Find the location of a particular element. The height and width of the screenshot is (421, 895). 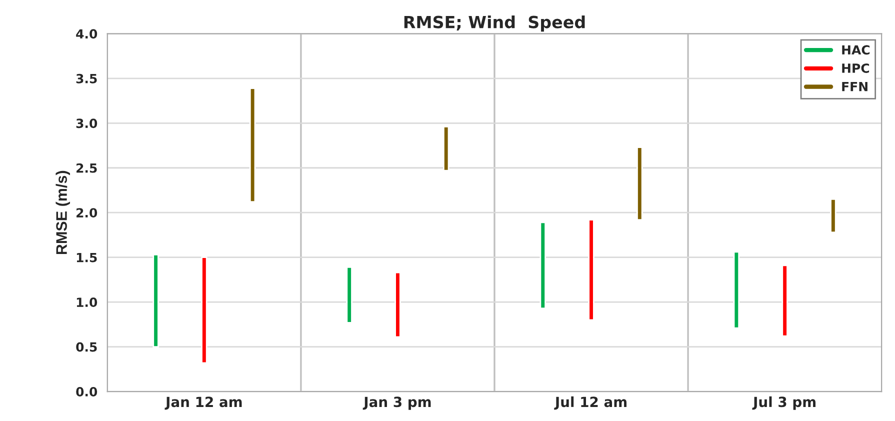

x-tick-label: Jan 3 pm is located at coordinates (396, 403).